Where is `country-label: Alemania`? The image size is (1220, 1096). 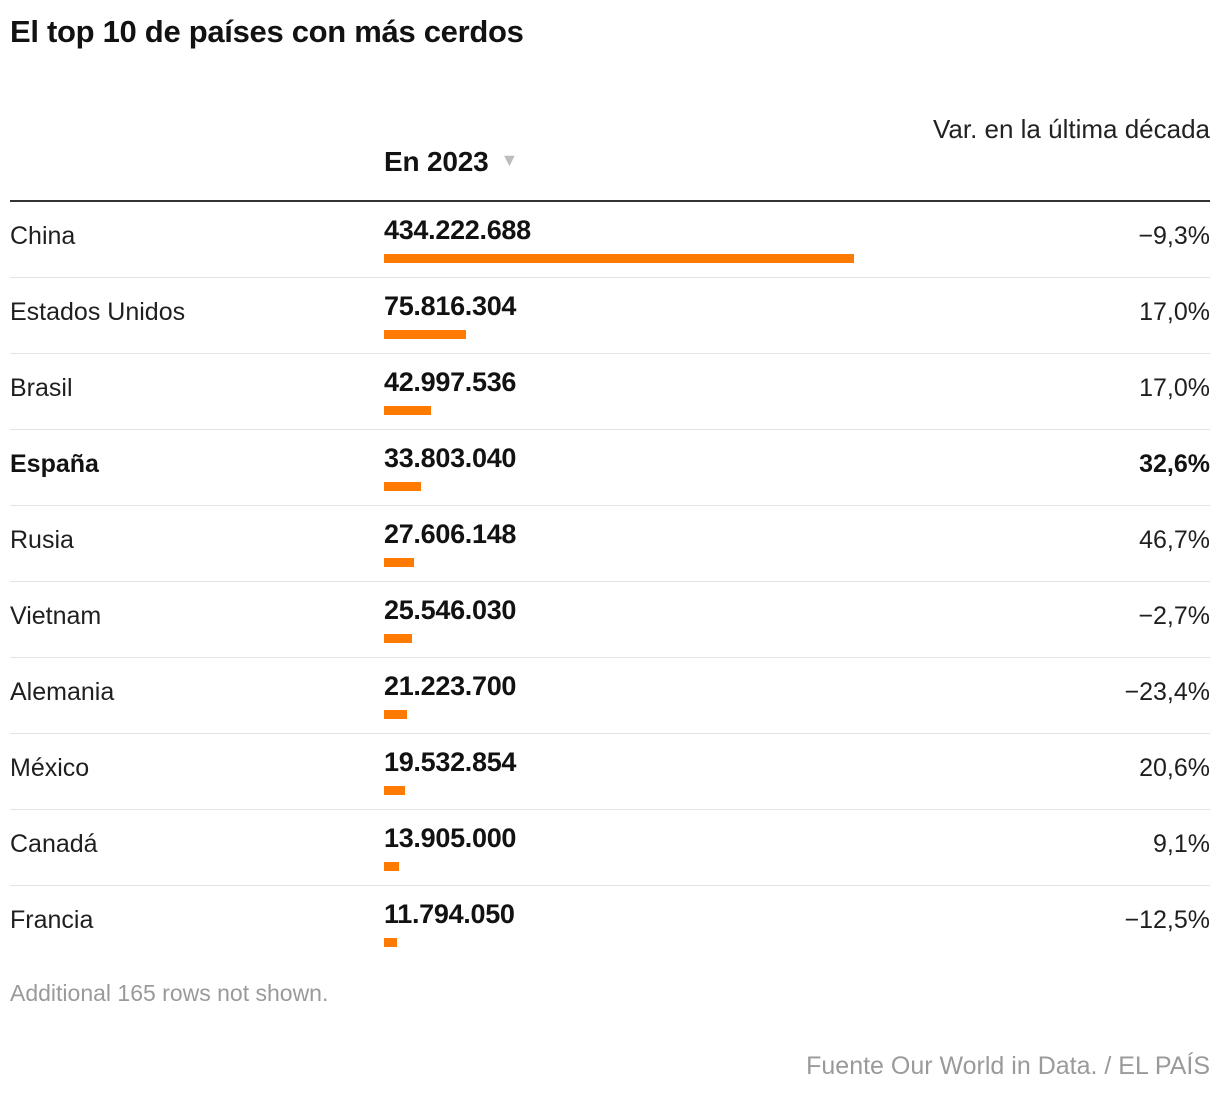
country-label: Alemania is located at coordinates (62, 692).